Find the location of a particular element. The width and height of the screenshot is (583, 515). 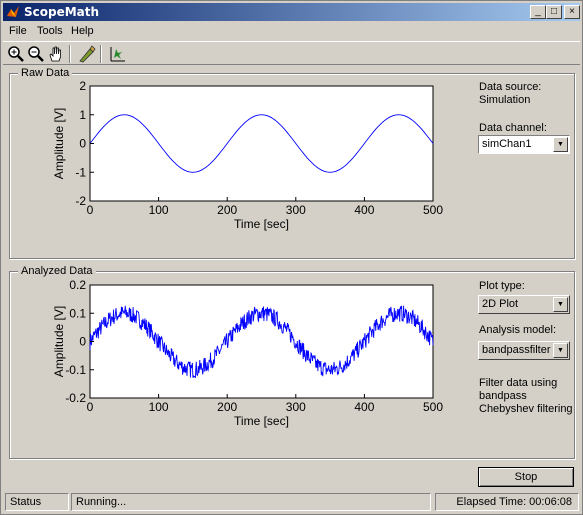

analysis-model-select: bandpassfilter ▼ is located at coordinates (524, 350).